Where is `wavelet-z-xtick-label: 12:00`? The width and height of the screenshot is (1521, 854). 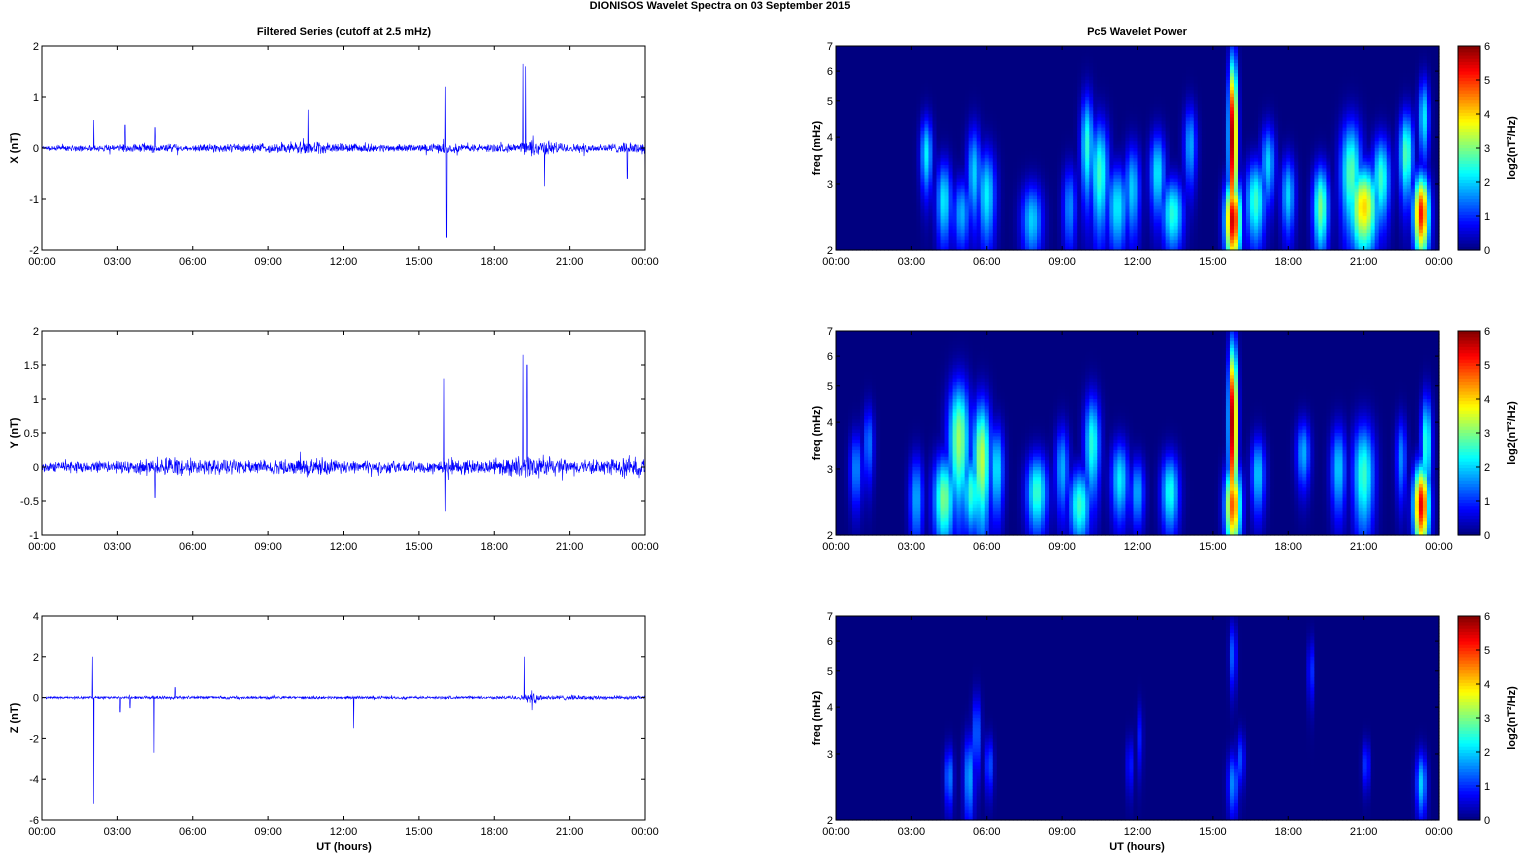 wavelet-z-xtick-label: 12:00 is located at coordinates (1138, 832).